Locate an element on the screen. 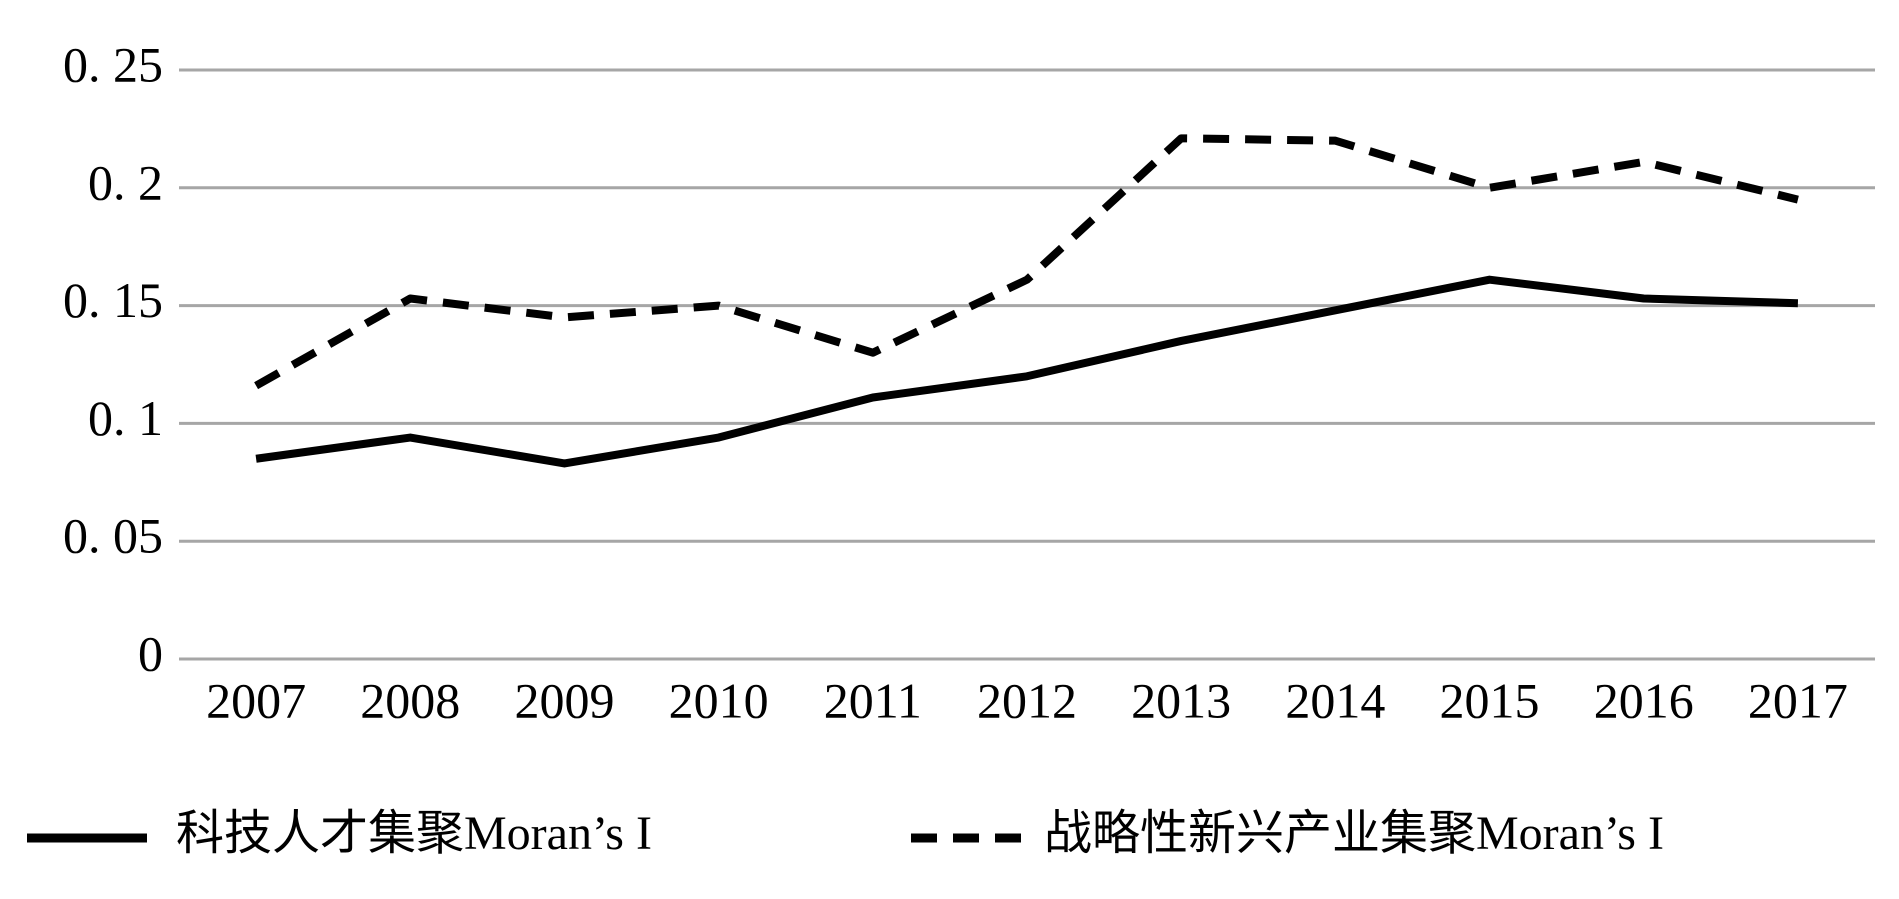 The width and height of the screenshot is (1899, 899). x-tick-label: 2010 is located at coordinates (719, 700).